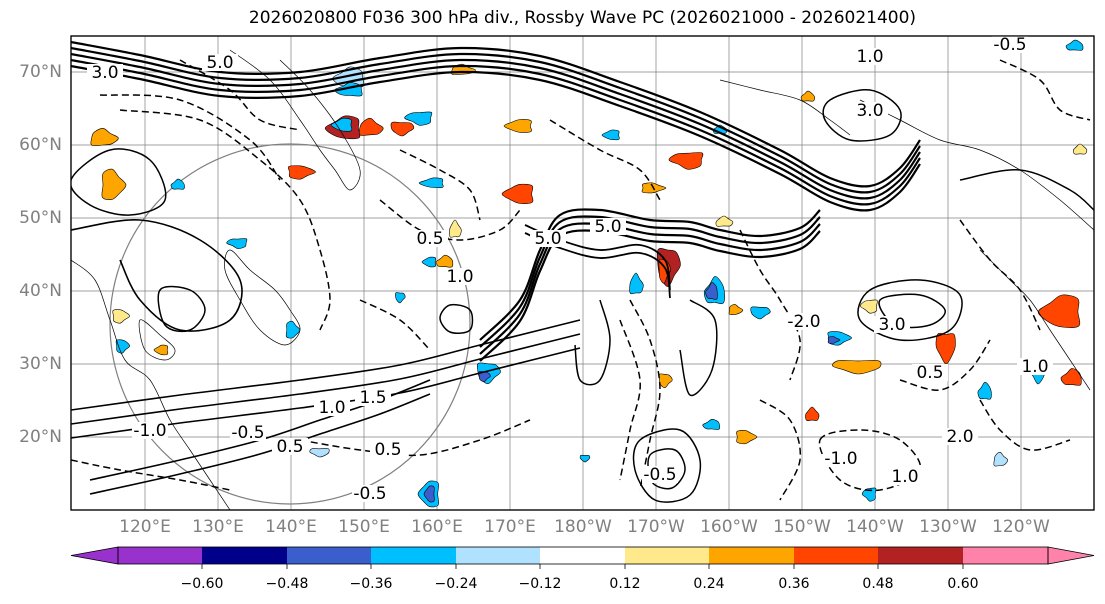 This screenshot has height=604, width=1105. I want to click on colorbar-tick-label: −0.60, so click(202, 584).